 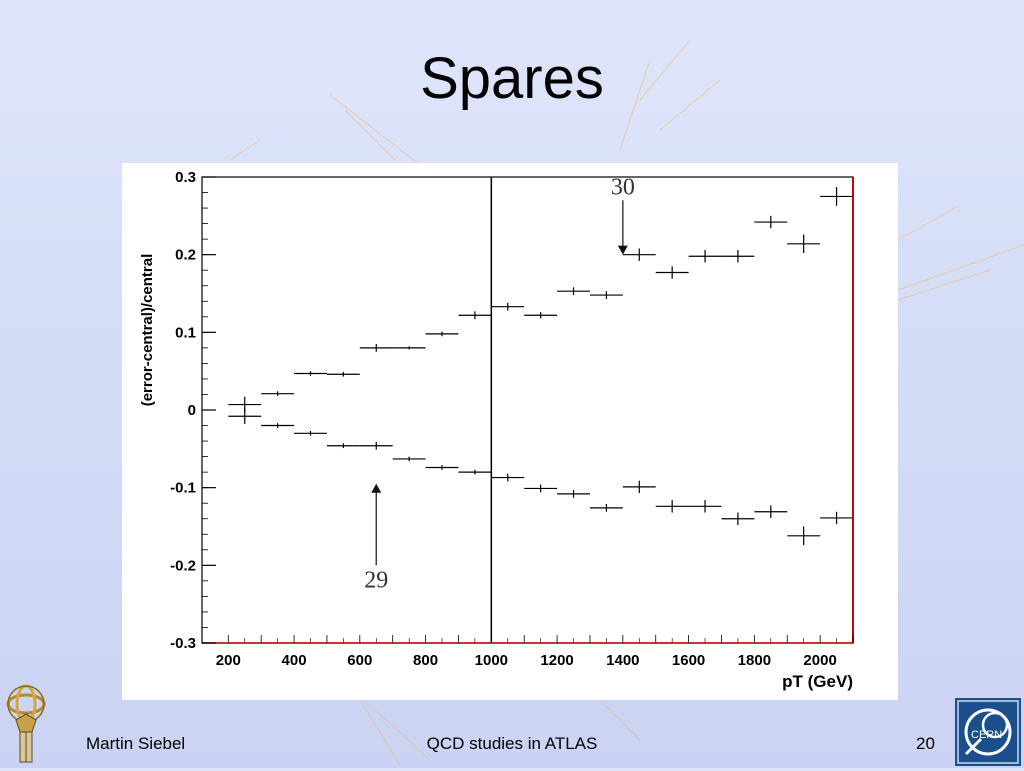 What do you see at coordinates (556, 660) in the screenshot?
I see `x-tick-label: 1200` at bounding box center [556, 660].